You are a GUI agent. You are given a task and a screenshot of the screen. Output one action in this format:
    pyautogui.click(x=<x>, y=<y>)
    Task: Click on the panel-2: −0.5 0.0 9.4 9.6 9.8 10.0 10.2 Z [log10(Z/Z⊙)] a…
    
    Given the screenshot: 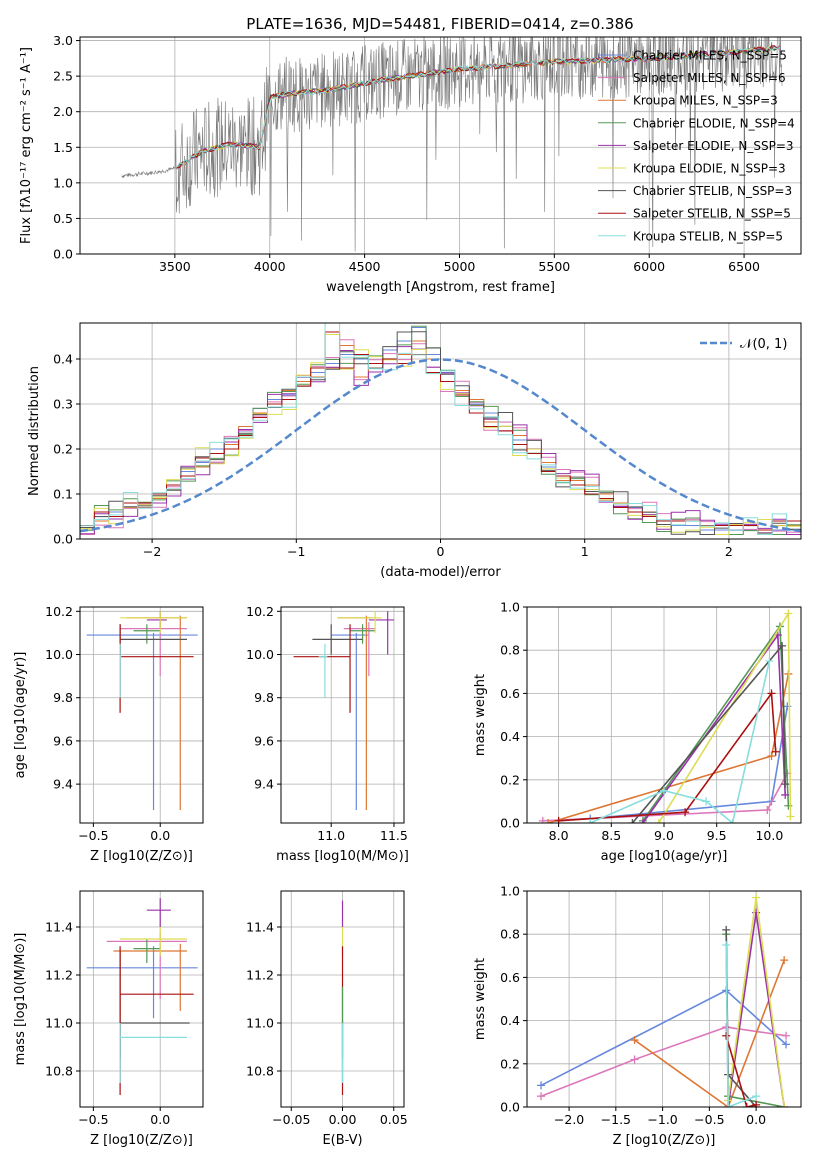 What is the action you would take?
    pyautogui.click(x=108, y=734)
    